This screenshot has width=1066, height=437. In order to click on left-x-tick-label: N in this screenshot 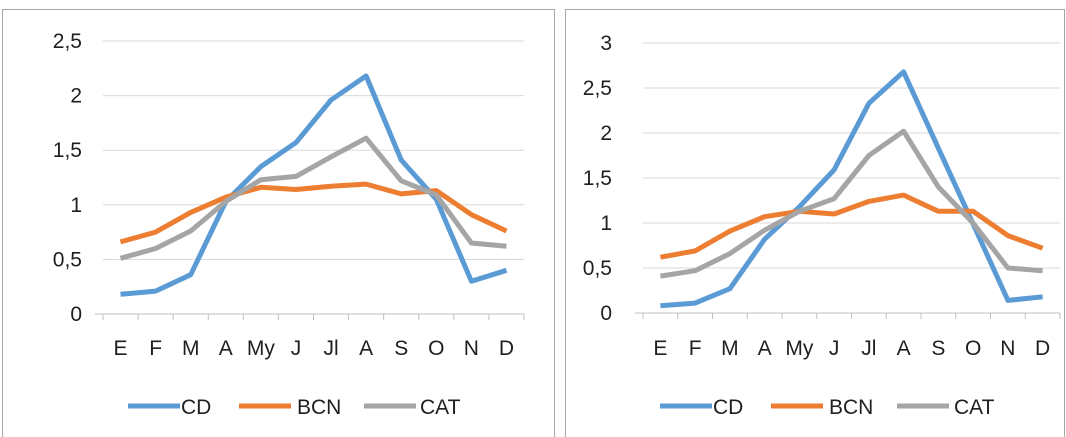, I will do `click(471, 348)`.